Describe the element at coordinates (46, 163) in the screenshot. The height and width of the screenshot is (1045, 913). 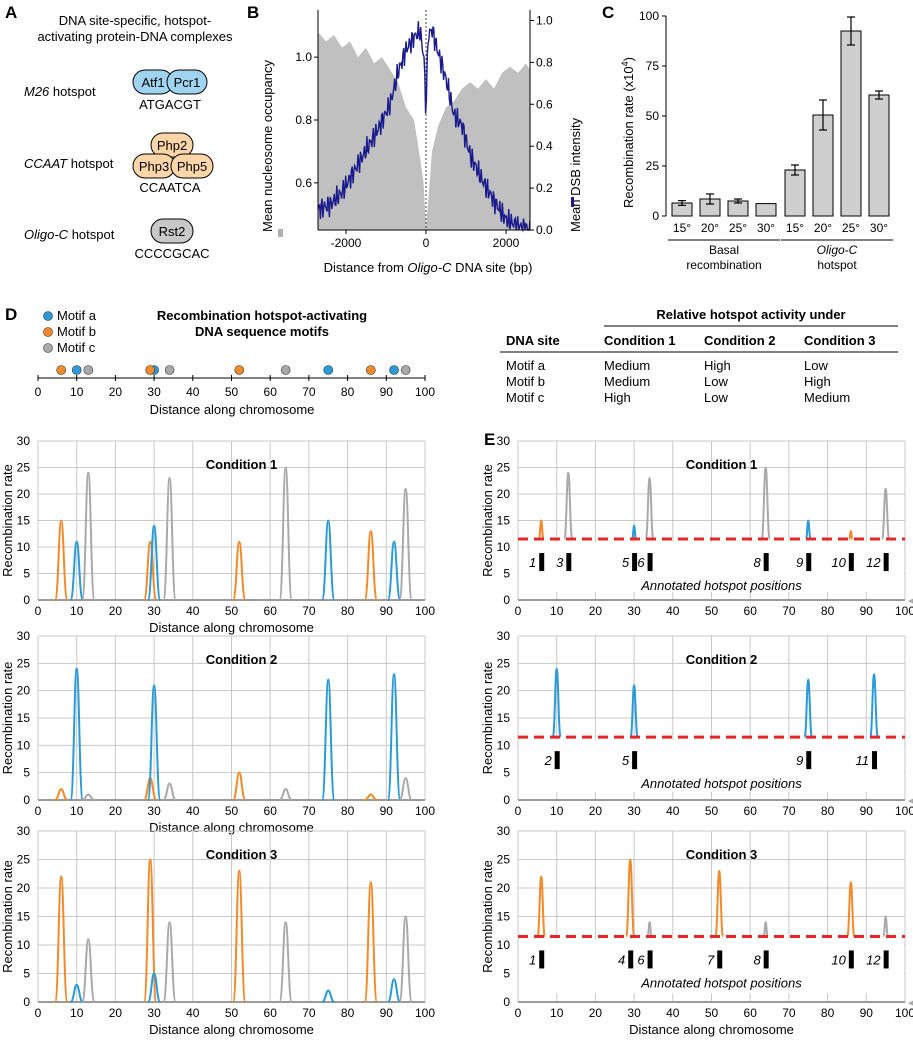
I see `ccaat-name: CCAAT` at that location.